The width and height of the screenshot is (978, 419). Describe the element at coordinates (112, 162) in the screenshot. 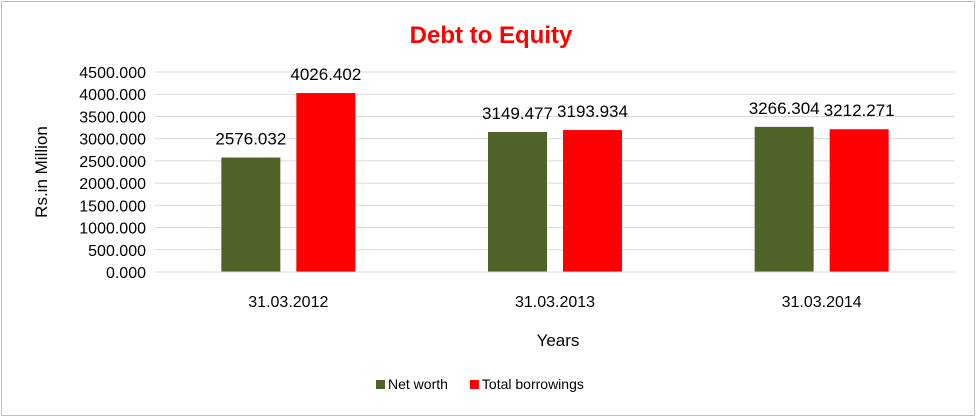

I see `y-tick-label: 2500.000` at that location.